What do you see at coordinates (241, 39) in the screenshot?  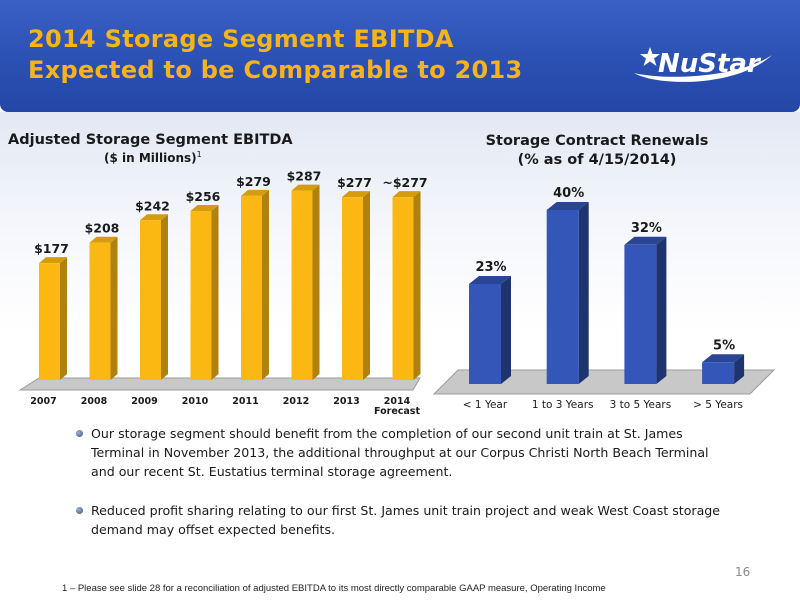 I see `title-line-1: 2014 Storage Segment EBITDA` at bounding box center [241, 39].